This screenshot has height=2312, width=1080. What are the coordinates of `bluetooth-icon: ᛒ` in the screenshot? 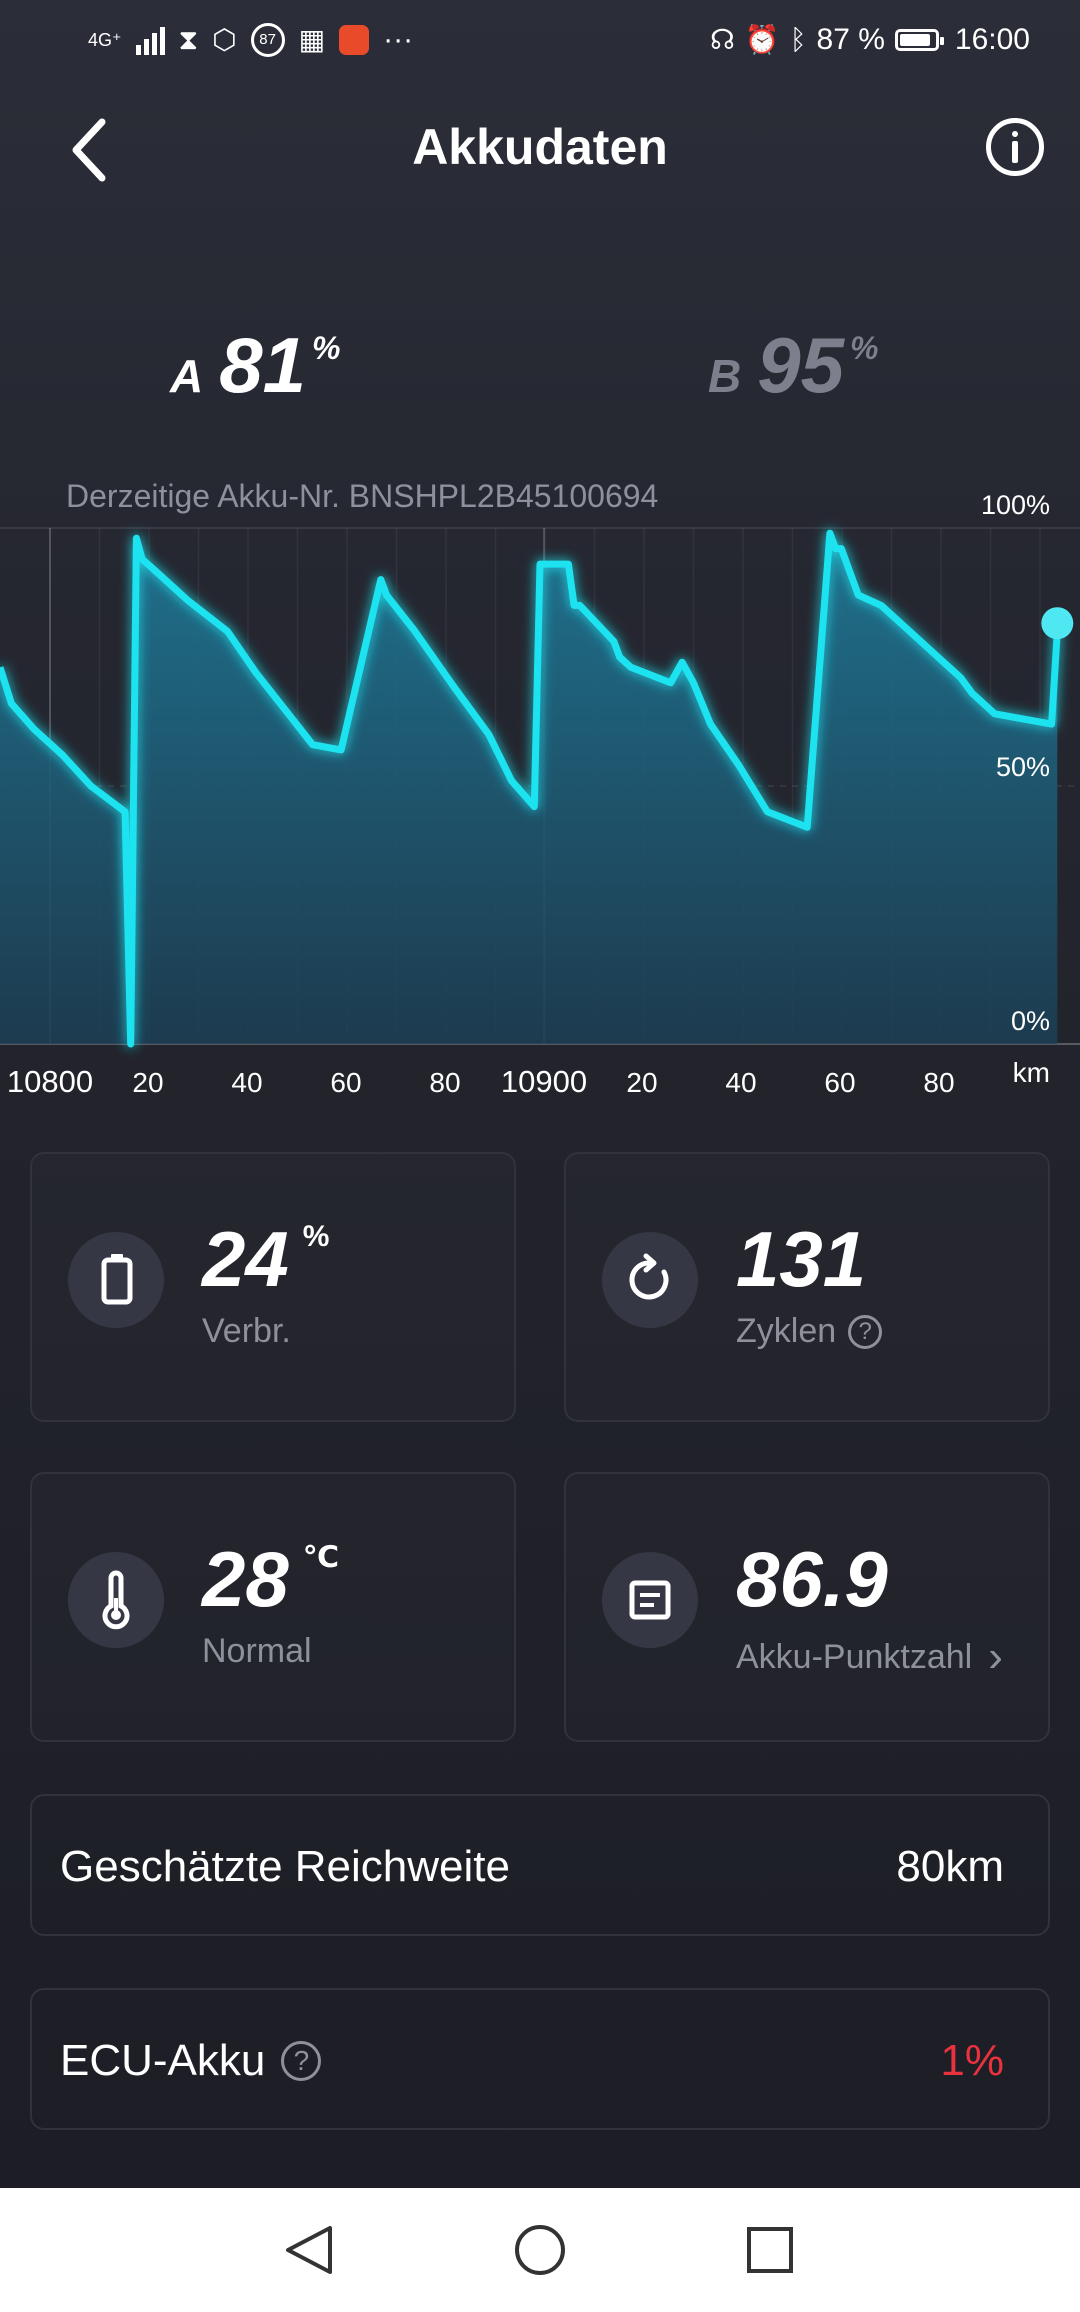 It's located at (798, 39).